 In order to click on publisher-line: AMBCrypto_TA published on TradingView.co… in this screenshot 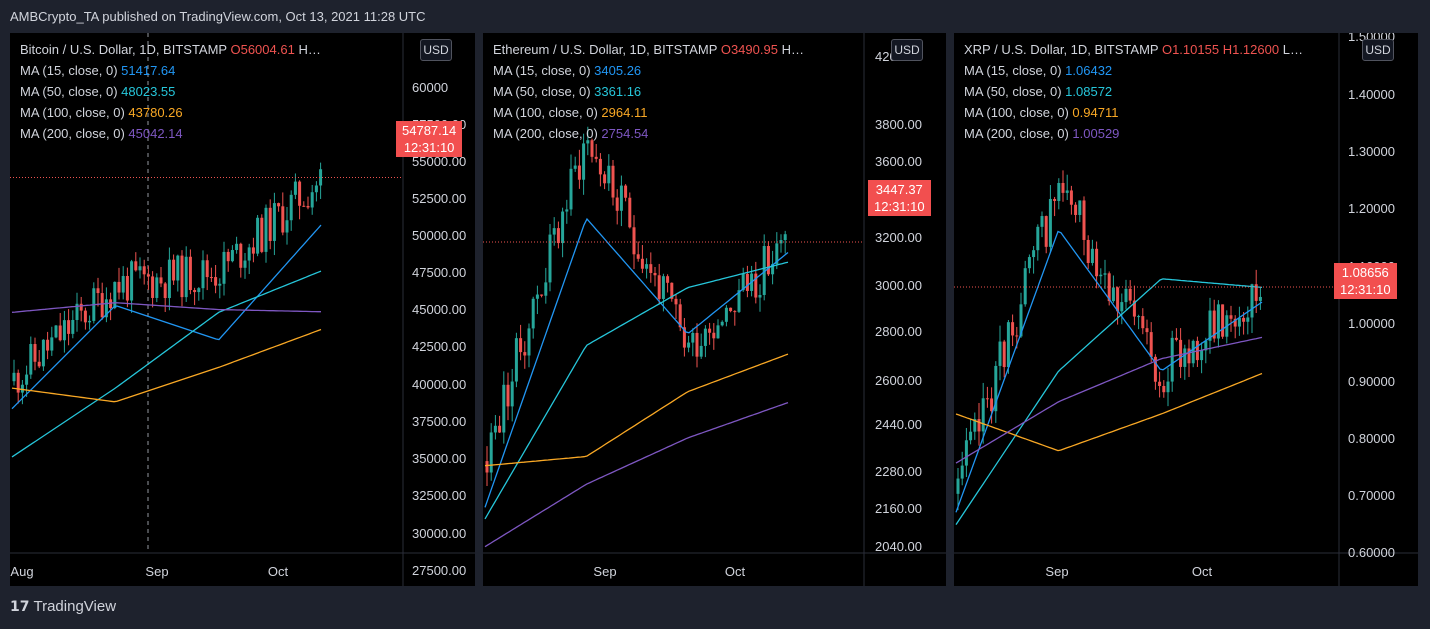, I will do `click(218, 16)`.